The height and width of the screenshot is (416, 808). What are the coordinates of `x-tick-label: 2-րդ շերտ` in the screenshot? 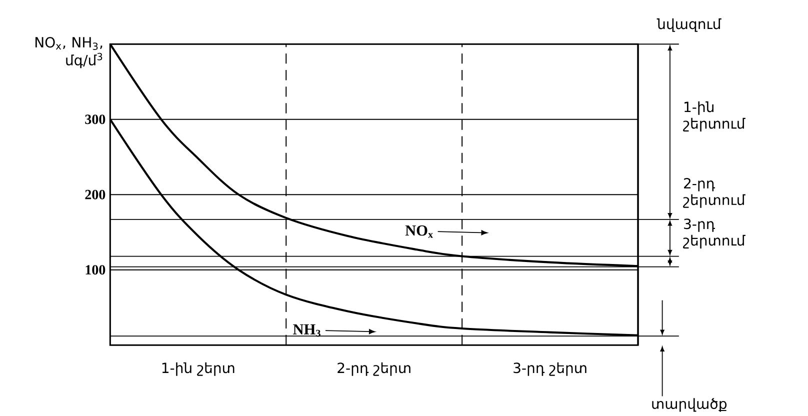 It's located at (374, 369).